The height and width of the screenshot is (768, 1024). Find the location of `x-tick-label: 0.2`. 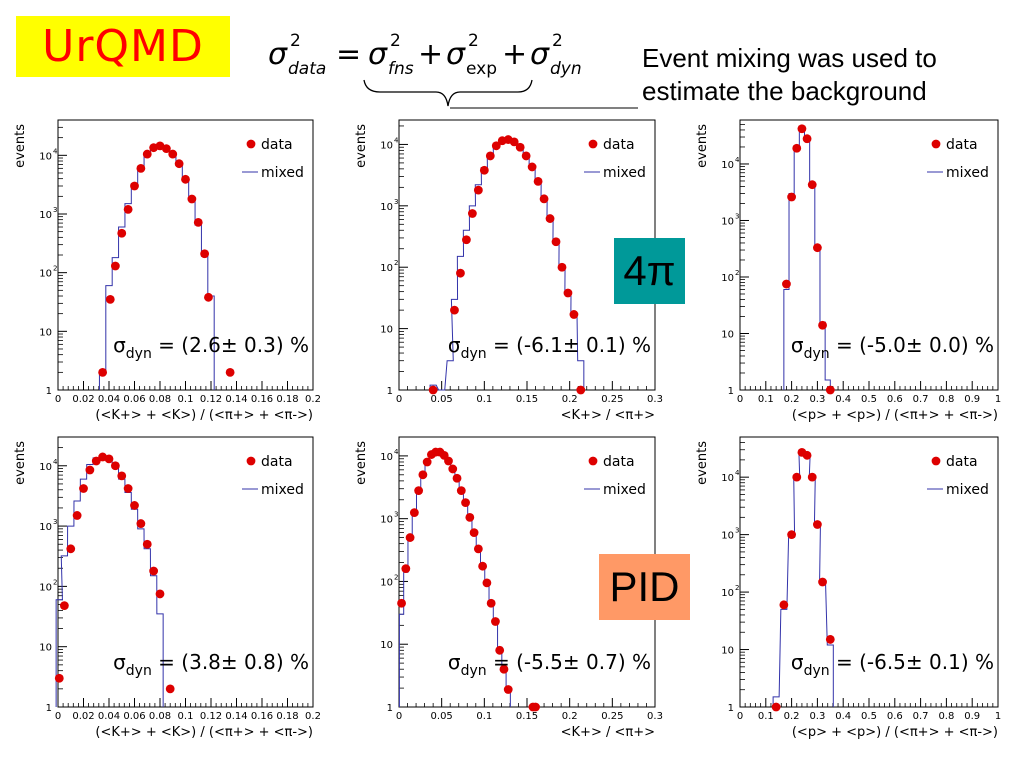

x-tick-label: 0.2 is located at coordinates (570, 716).